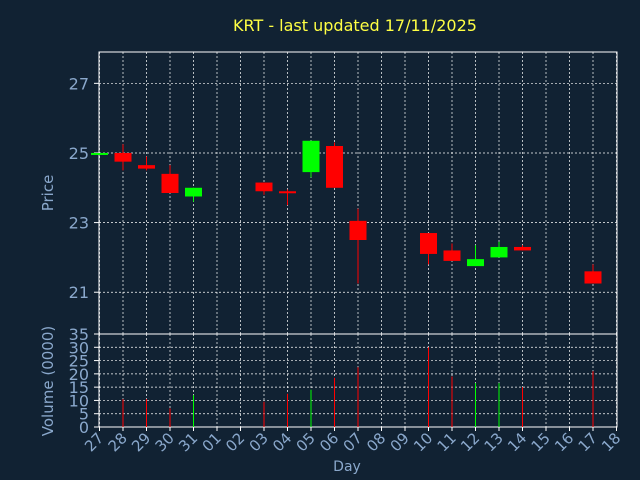  What do you see at coordinates (48, 193) in the screenshot?
I see `price-axis-label: Price` at bounding box center [48, 193].